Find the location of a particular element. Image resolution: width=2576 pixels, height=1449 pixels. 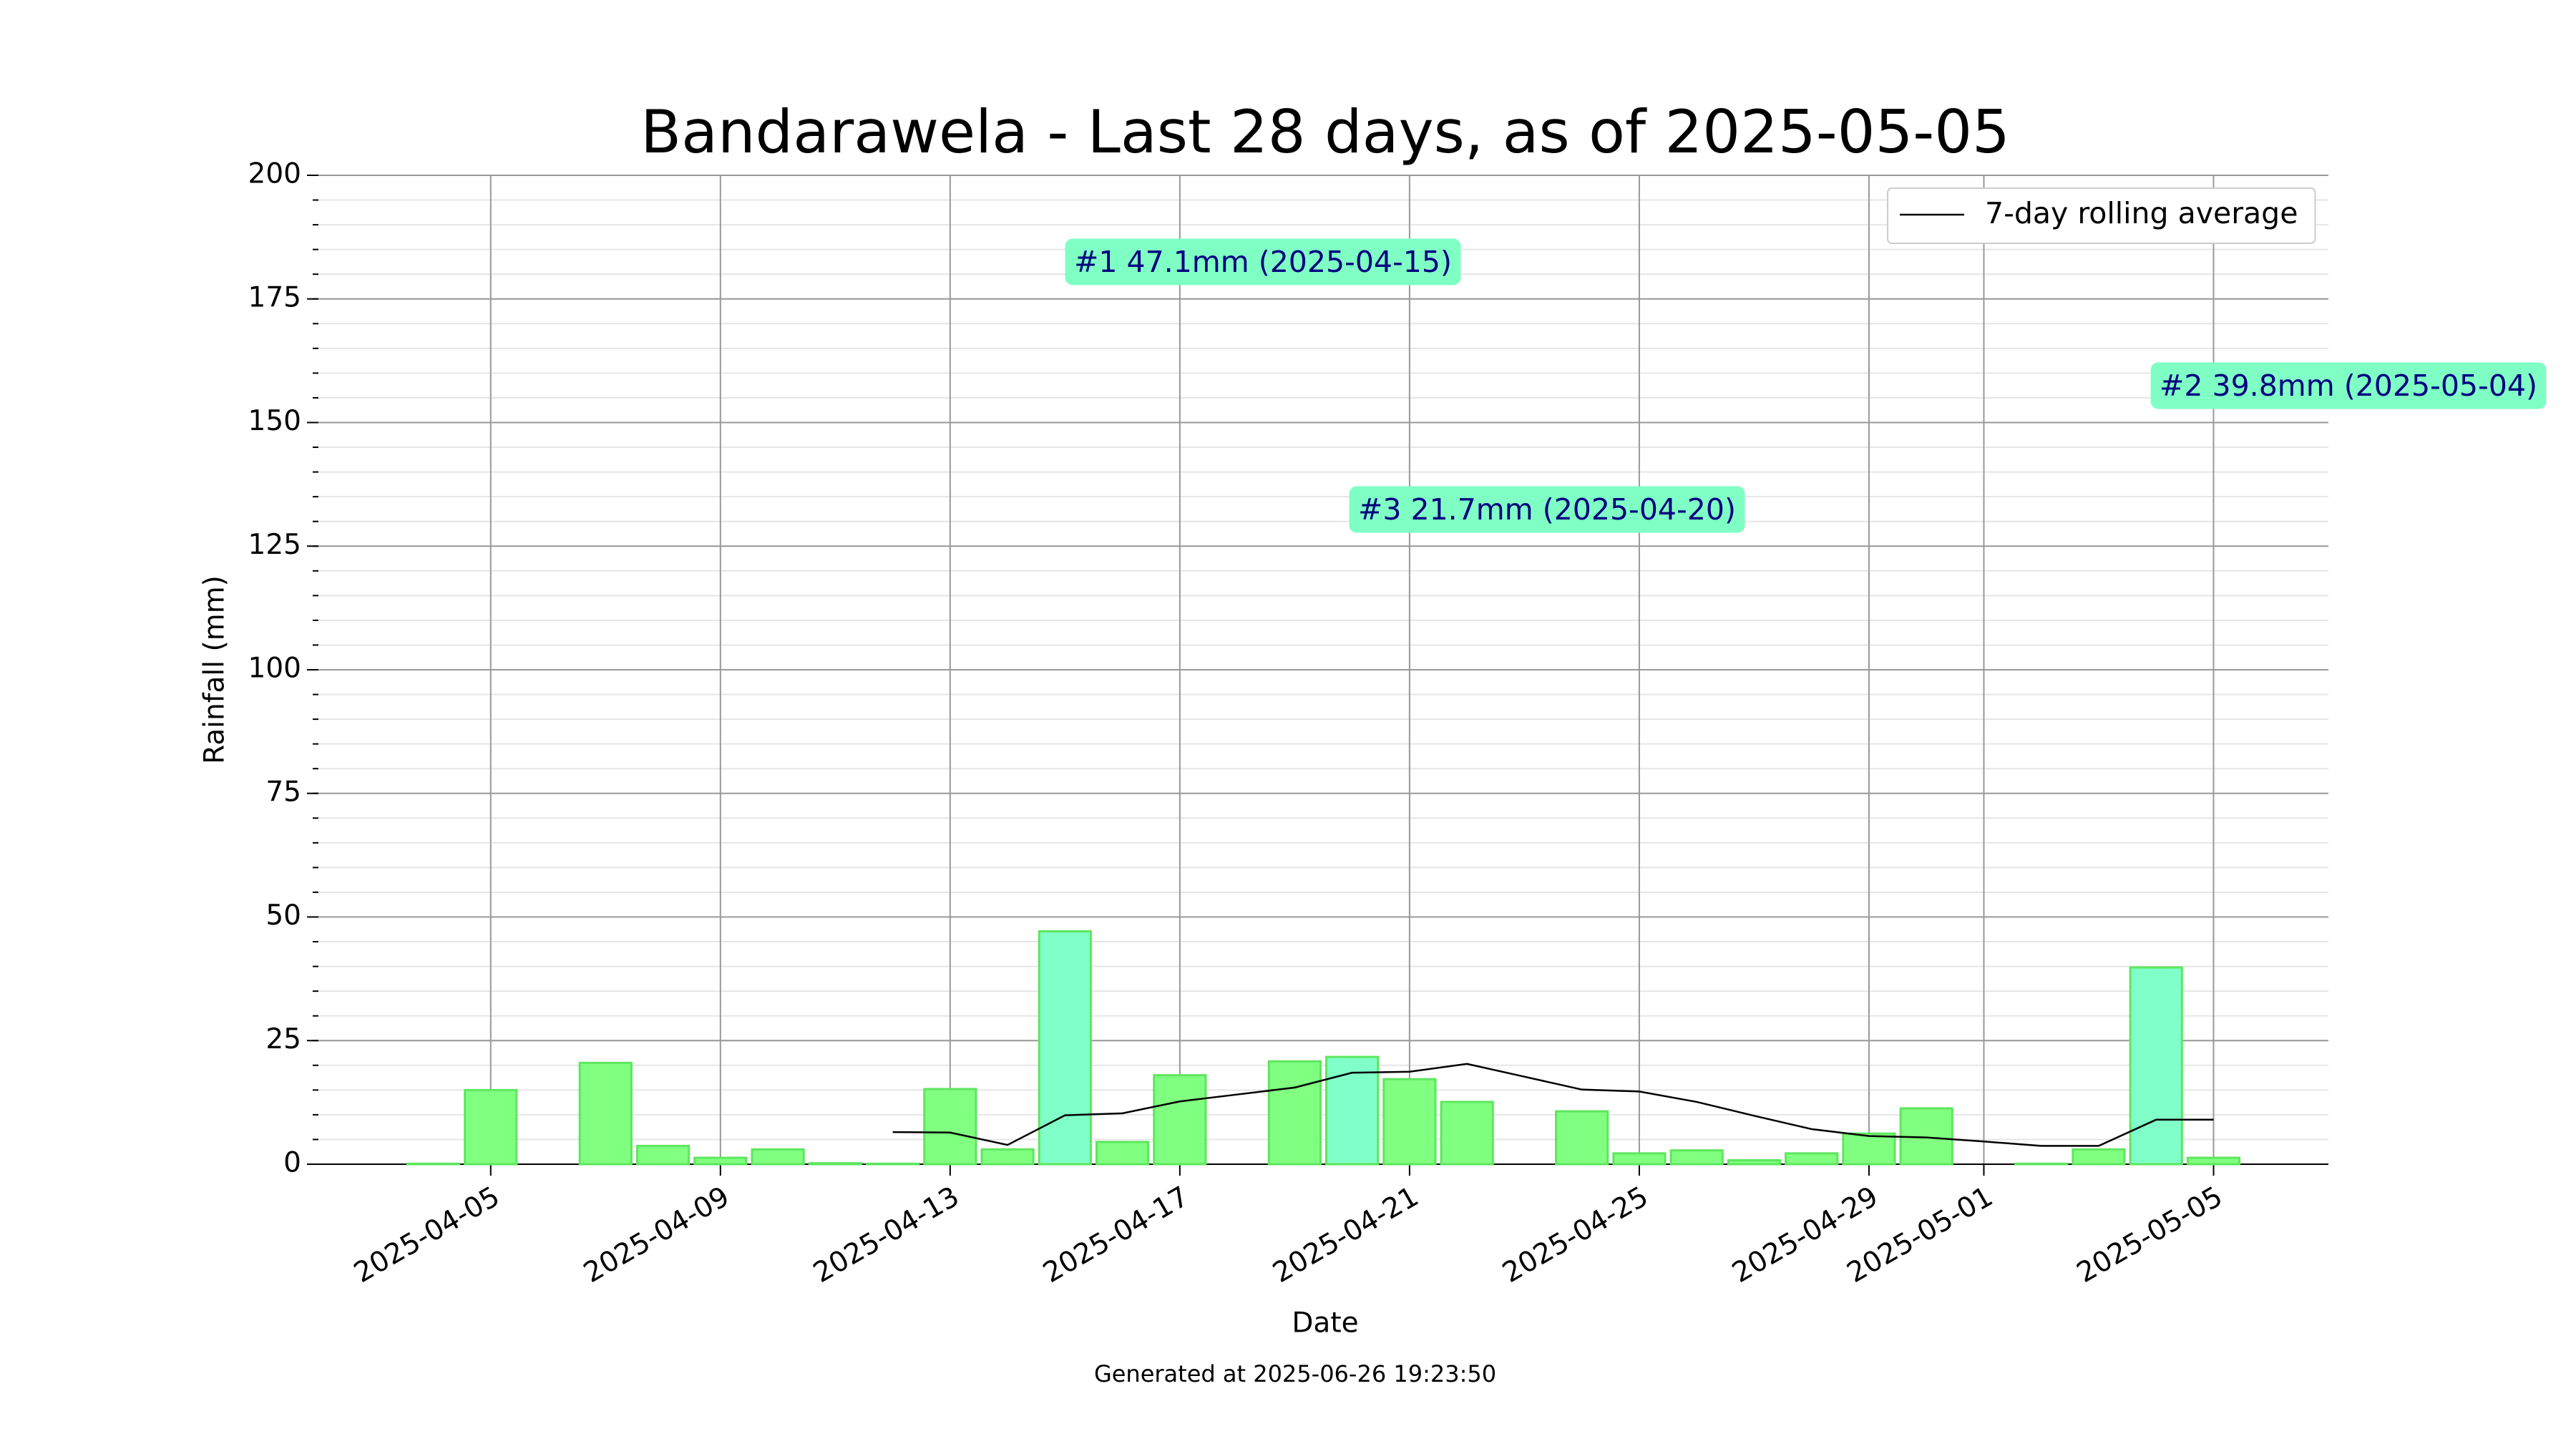

y-axis-label: Rainfall (mm) is located at coordinates (215, 669).